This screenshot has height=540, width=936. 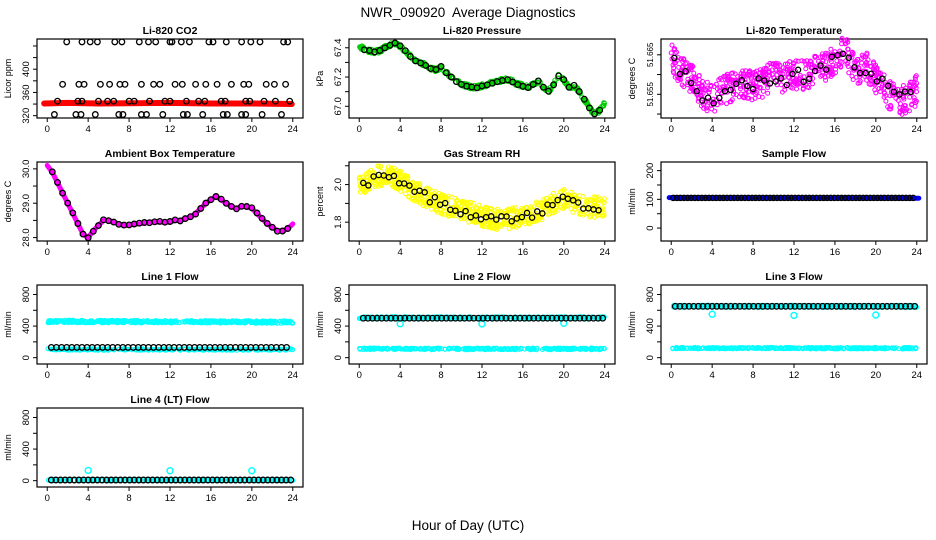 What do you see at coordinates (794, 315) in the screenshot?
I see `line3-dip-points` at bounding box center [794, 315].